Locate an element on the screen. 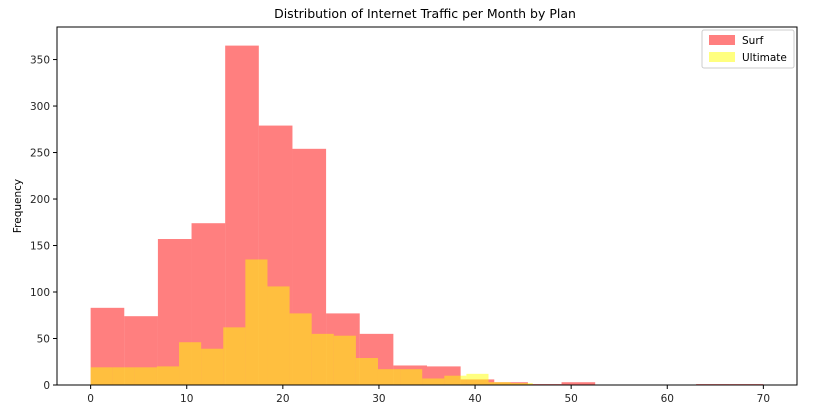 Image resolution: width=819 pixels, height=415 pixels. x-tick-label: 70 is located at coordinates (763, 399).